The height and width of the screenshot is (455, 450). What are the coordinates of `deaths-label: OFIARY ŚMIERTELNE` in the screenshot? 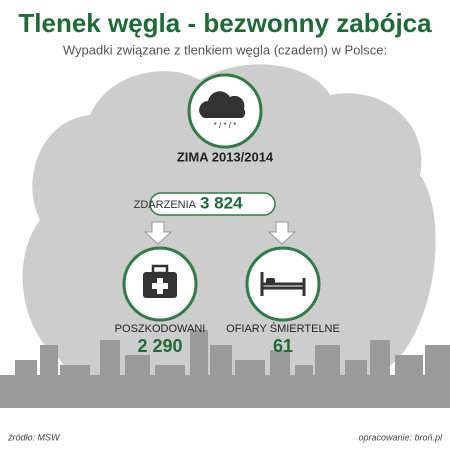 It's located at (283, 328).